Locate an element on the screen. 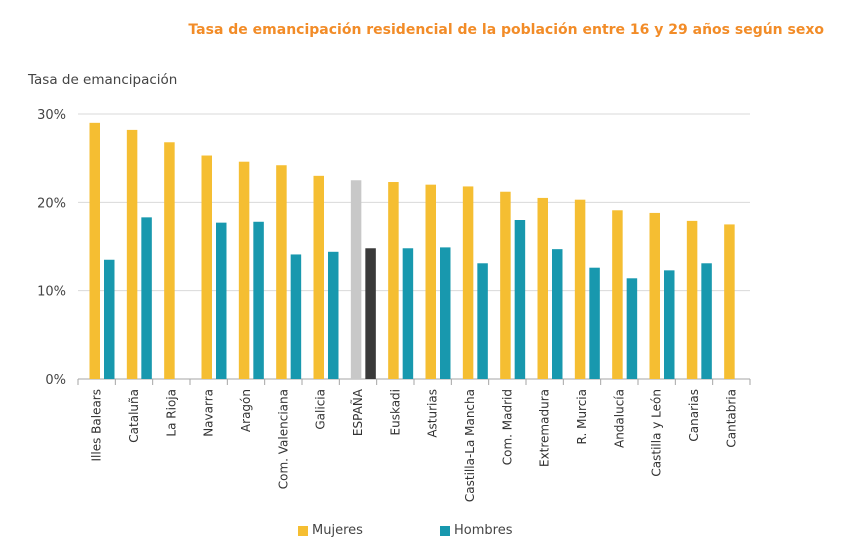  x-category-label: Cantabria is located at coordinates (731, 418).